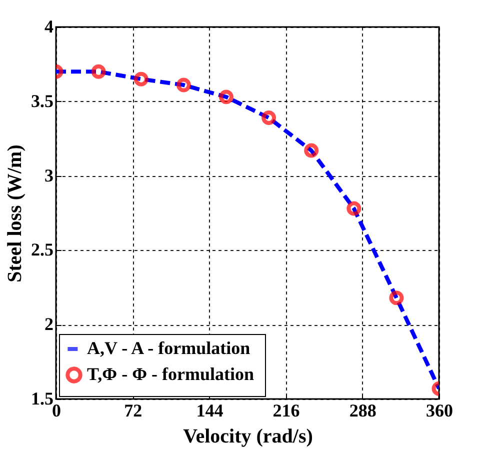  Describe the element at coordinates (362, 410) in the screenshot. I see `x-tick-label: 288` at that location.